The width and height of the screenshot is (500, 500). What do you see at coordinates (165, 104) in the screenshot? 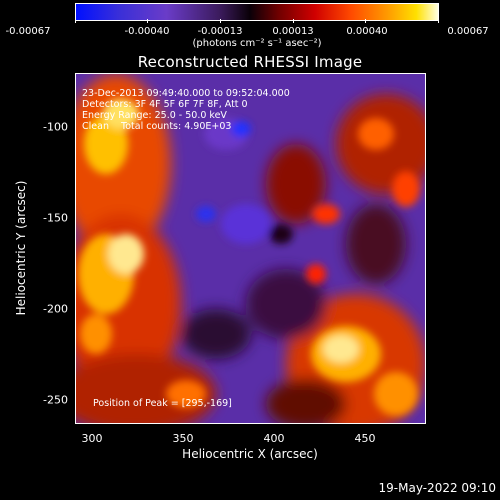
I see `info-line-detectors: Detectors: 3F 4F 5F 6F 7F 8F, Att 0` at bounding box center [165, 104].